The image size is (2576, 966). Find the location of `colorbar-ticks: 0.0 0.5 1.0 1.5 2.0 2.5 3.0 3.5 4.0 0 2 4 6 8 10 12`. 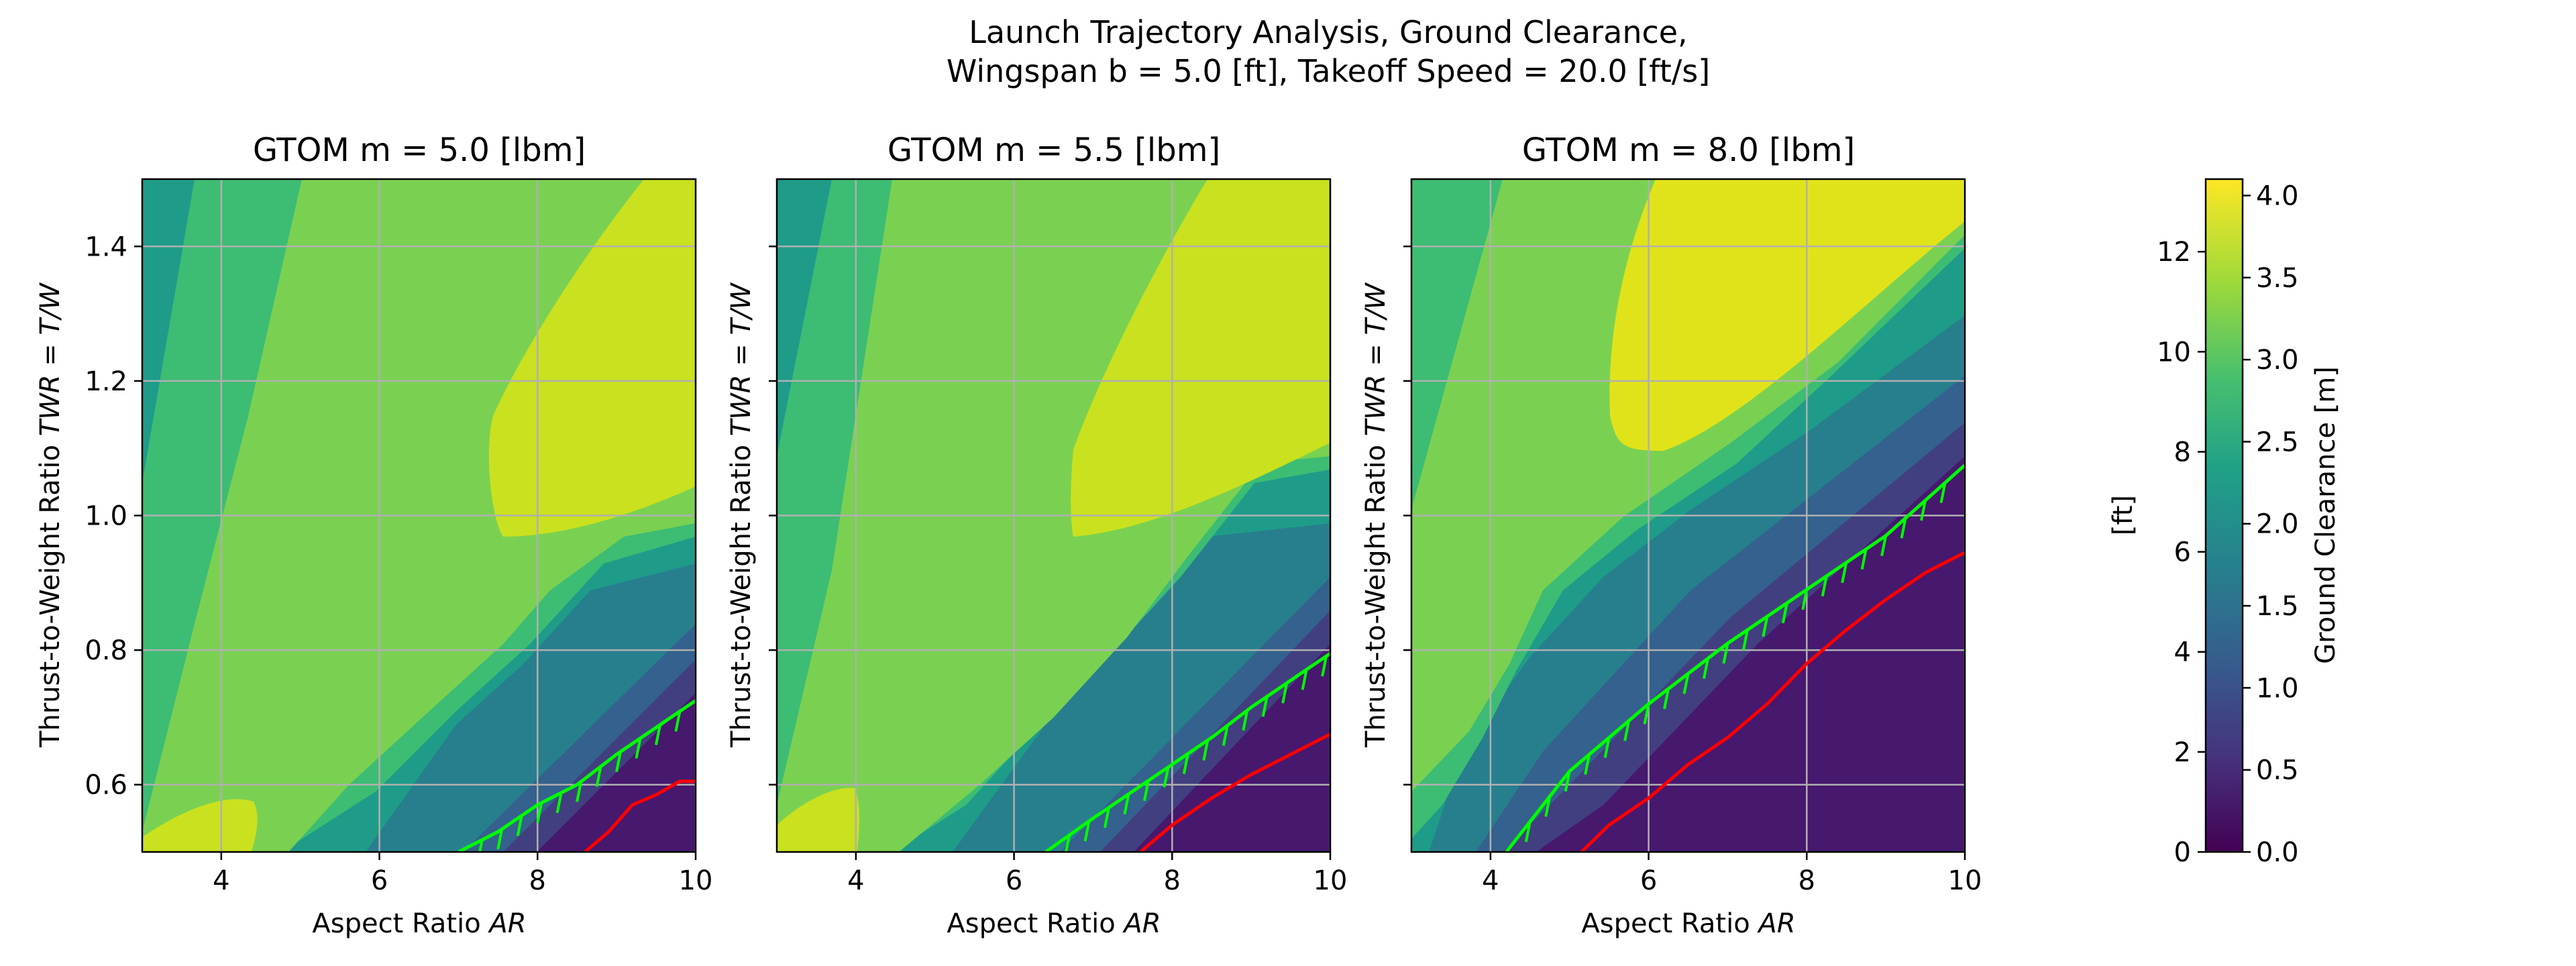

colorbar-ticks: 0.0 0.5 1.0 1.5 2.0 2.5 3.0 3.5 4.0 0 2 4 6 8 10 12 is located at coordinates (2228, 524).